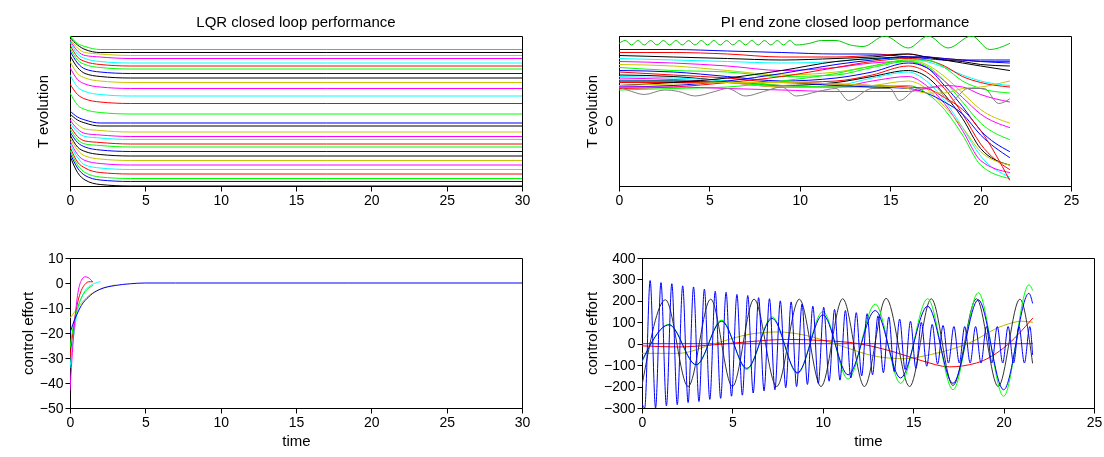 The image size is (1104, 457). I want to click on y-tick-label: −10, so click(51, 307).